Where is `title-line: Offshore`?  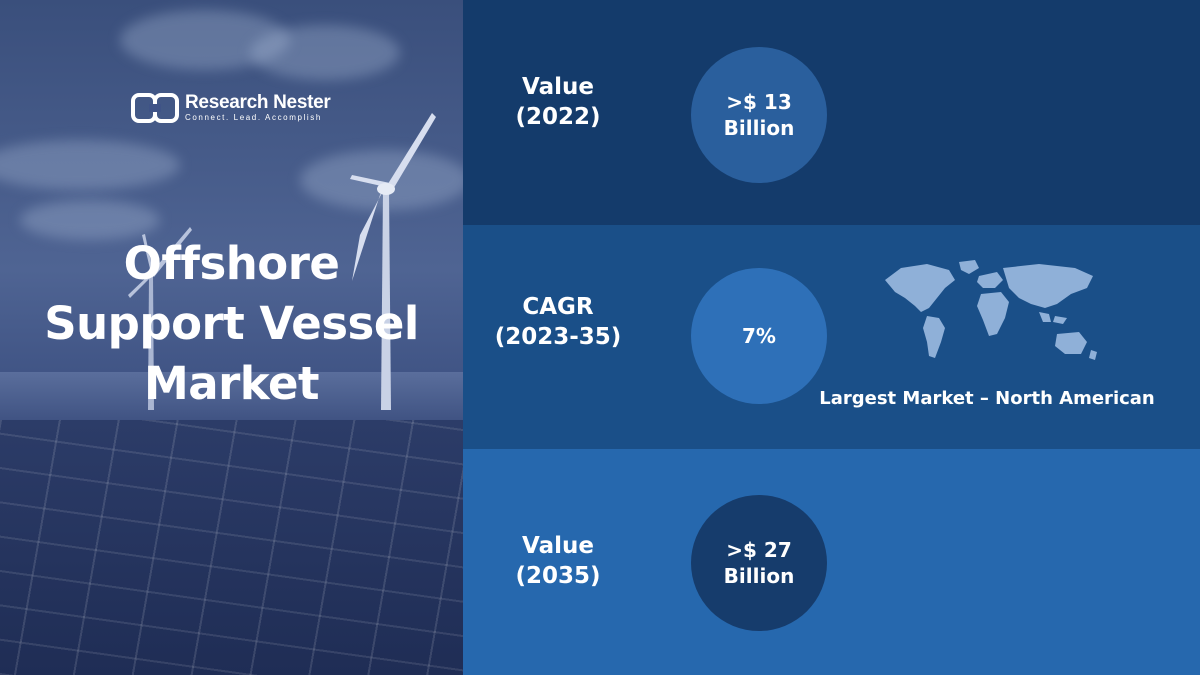 title-line: Offshore is located at coordinates (231, 263).